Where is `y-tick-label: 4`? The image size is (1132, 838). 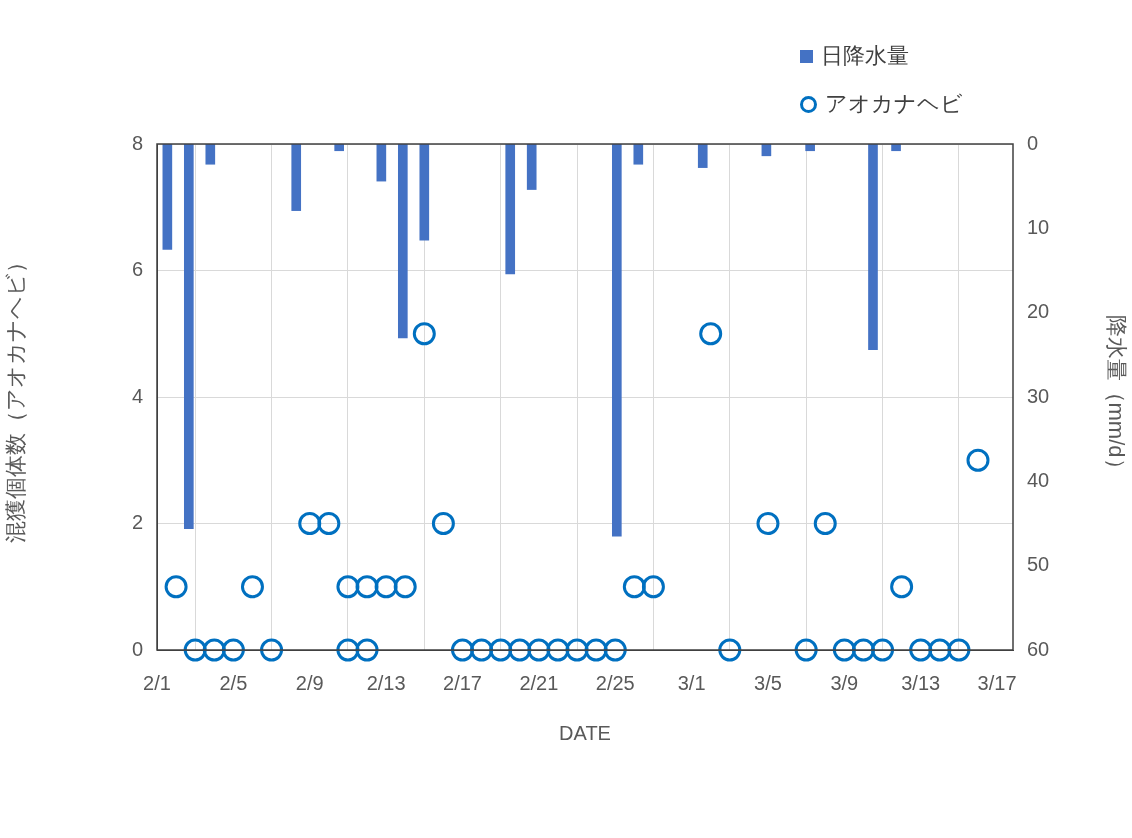
y-tick-label: 4 is located at coordinates (137, 395).